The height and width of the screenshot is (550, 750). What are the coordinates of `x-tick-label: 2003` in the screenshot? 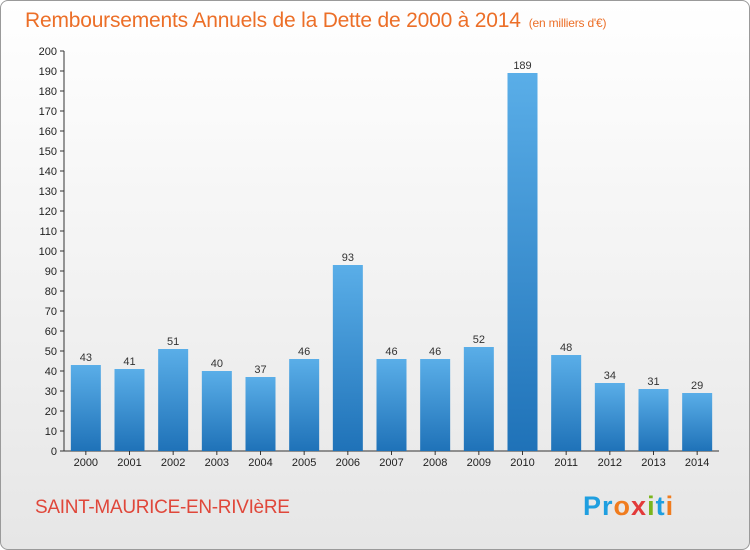 It's located at (217, 463).